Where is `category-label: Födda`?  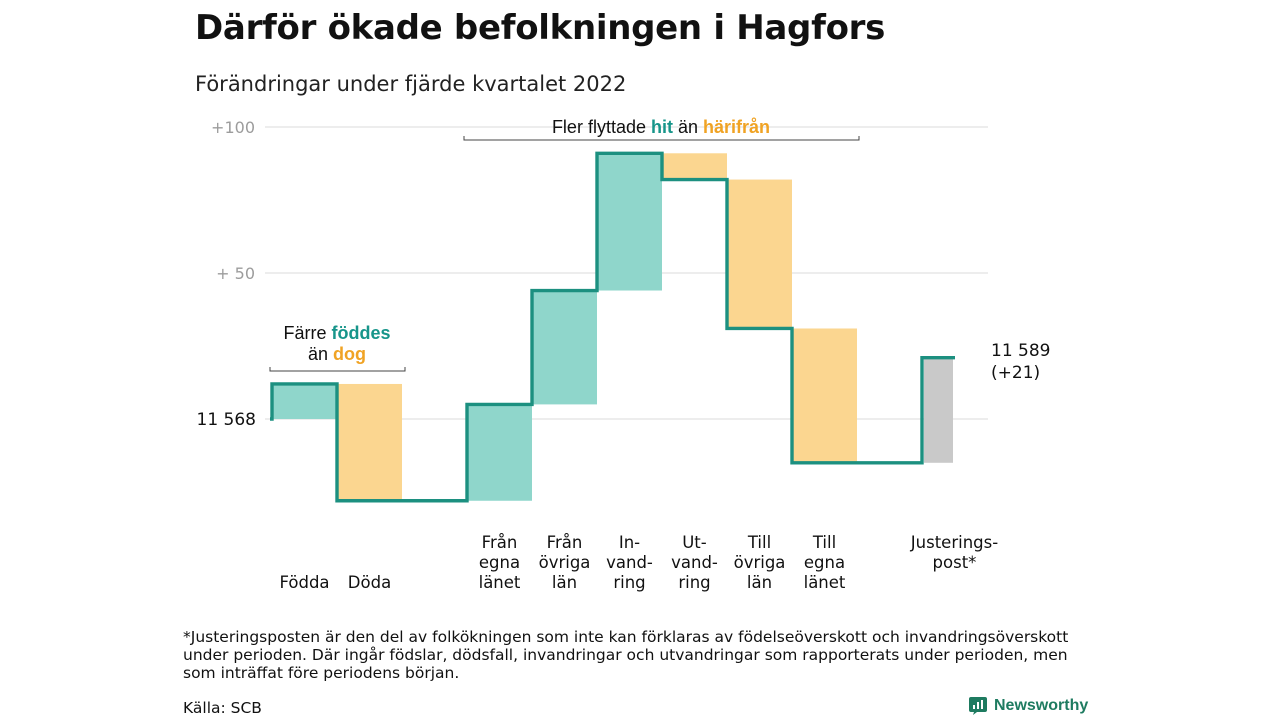
category-label: Födda is located at coordinates (304, 582).